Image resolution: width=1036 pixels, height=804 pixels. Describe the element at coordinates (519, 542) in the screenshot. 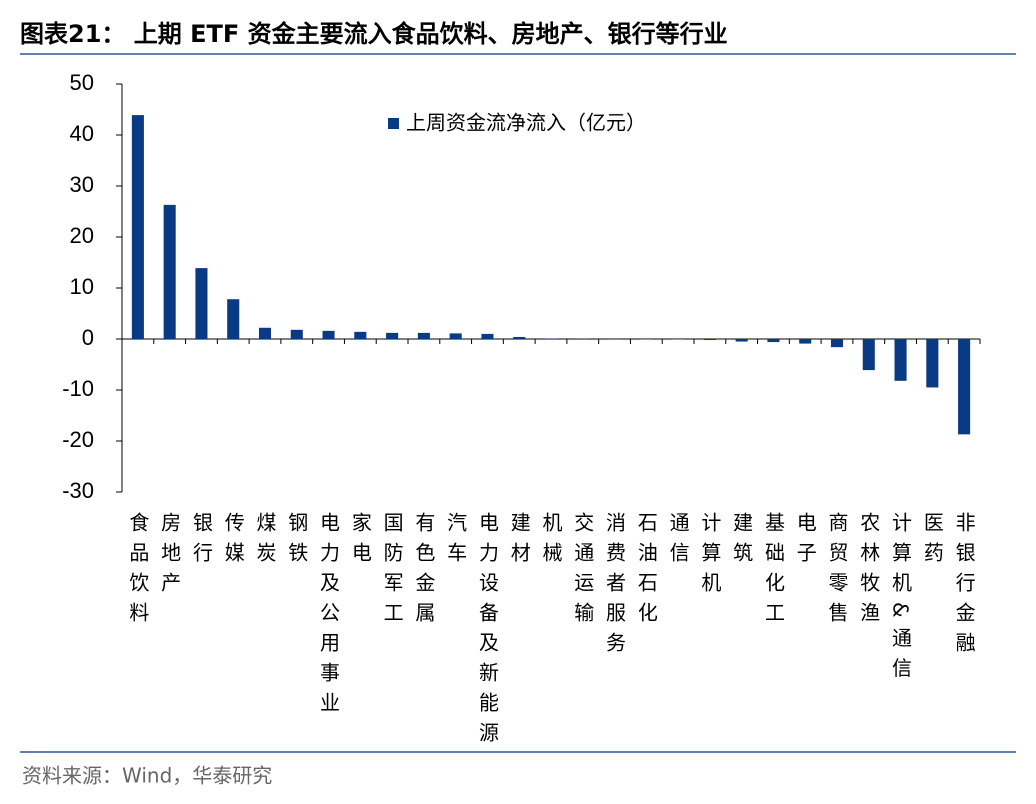

I see `x-tick-label: 建材` at that location.